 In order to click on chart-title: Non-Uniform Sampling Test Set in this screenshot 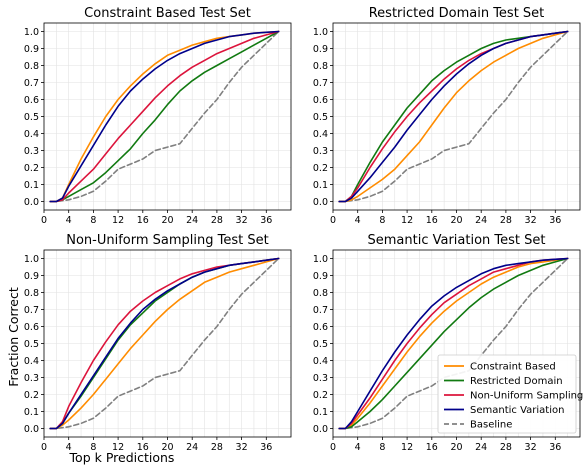, I will do `click(167, 240)`.